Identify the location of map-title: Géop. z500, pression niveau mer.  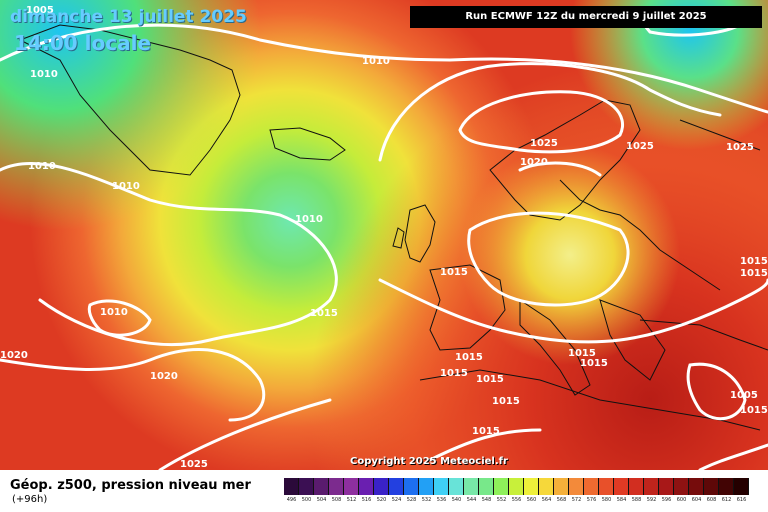
(130, 485).